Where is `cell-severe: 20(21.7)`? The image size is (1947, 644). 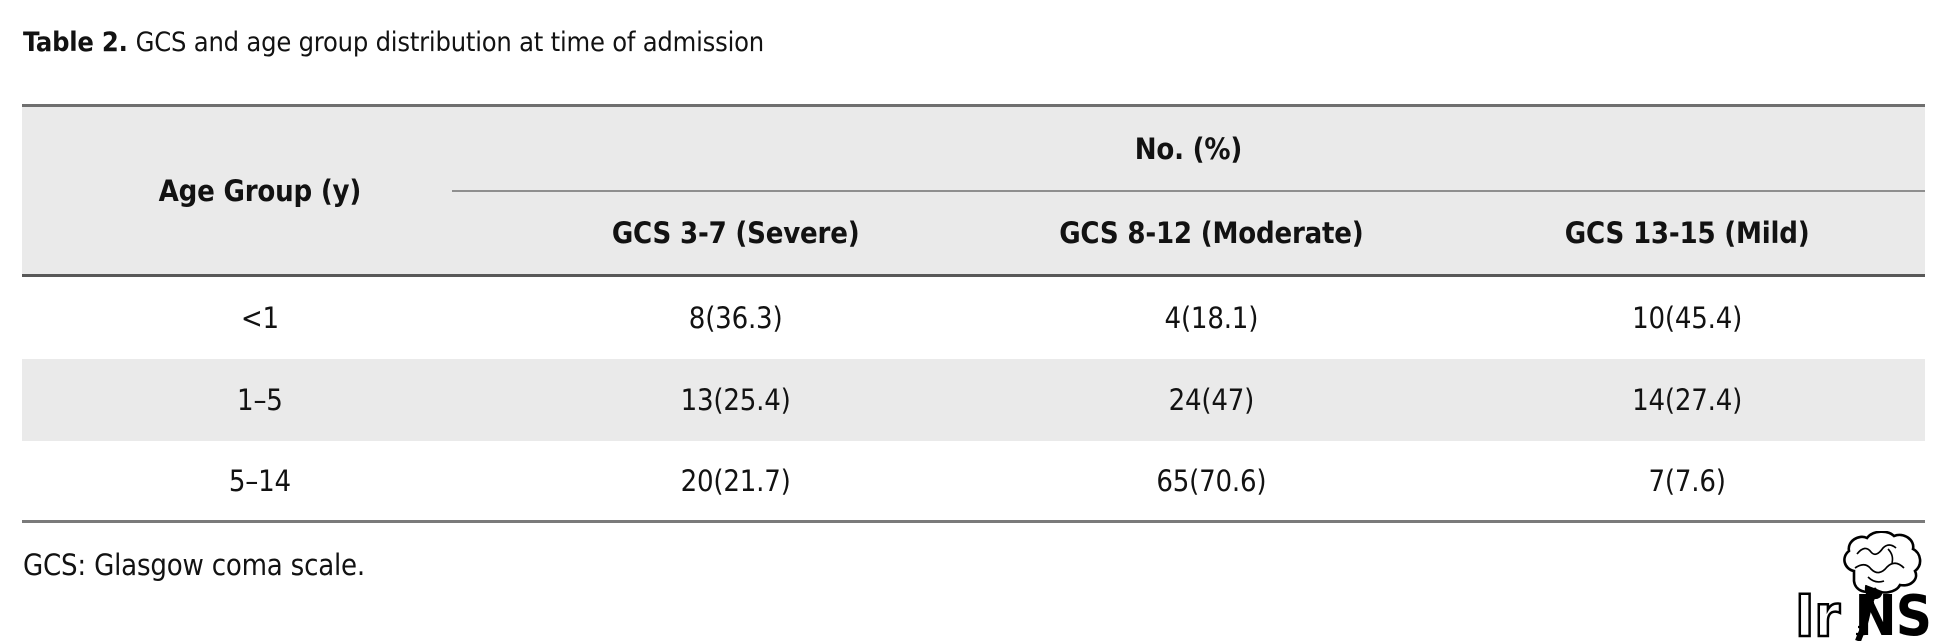 cell-severe: 20(21.7) is located at coordinates (735, 480).